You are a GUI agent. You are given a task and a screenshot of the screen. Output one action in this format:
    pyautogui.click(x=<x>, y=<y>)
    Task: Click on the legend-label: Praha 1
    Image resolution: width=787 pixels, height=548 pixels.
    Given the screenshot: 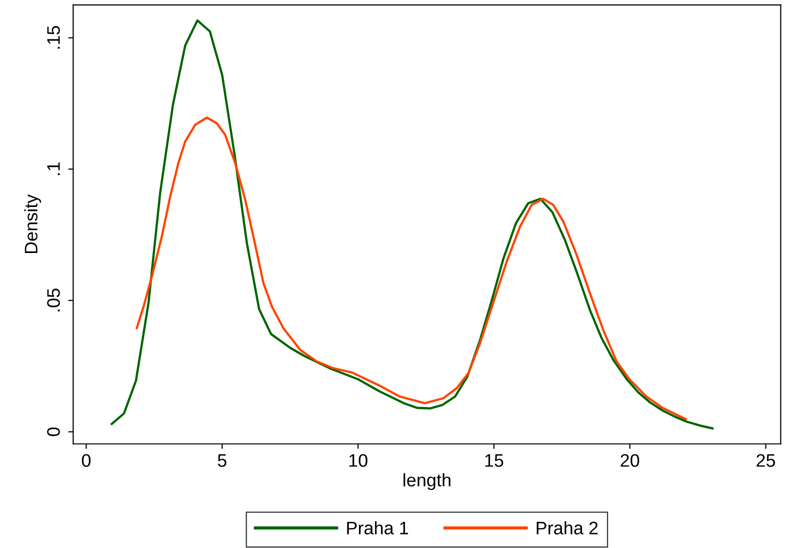 What is the action you would take?
    pyautogui.click(x=377, y=527)
    